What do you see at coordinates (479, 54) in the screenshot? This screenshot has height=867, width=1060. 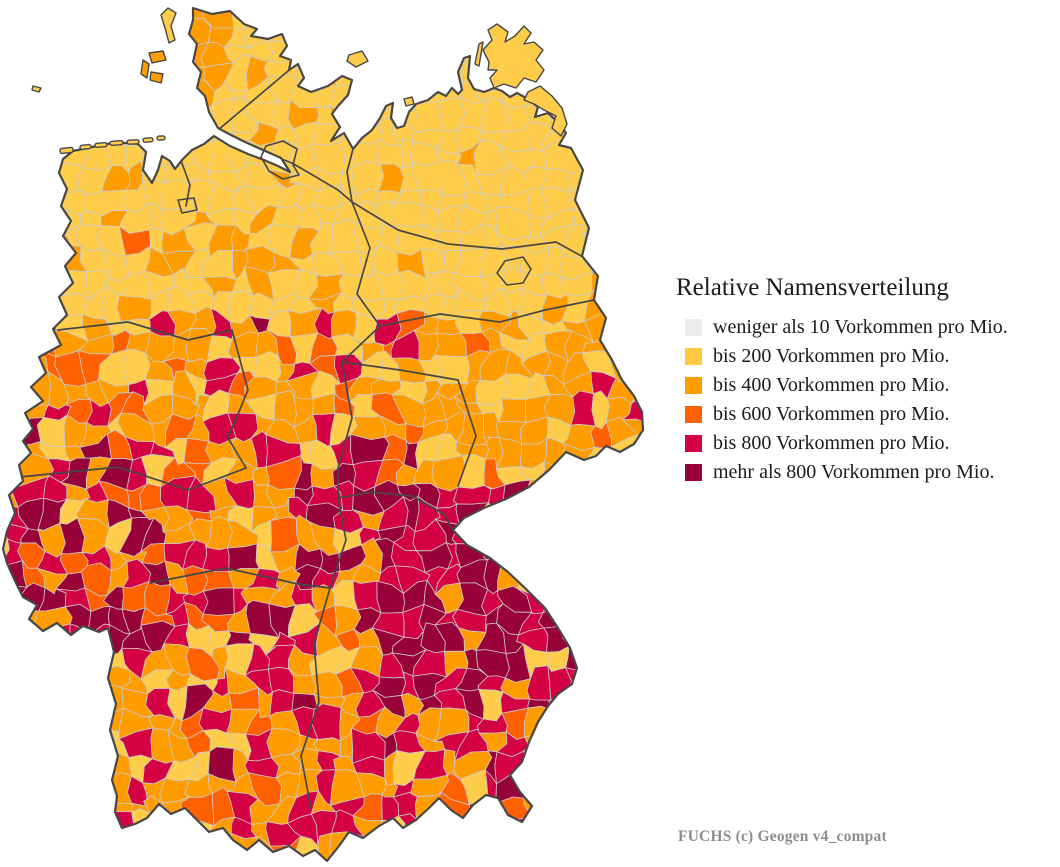 I see `island-hiddensee` at bounding box center [479, 54].